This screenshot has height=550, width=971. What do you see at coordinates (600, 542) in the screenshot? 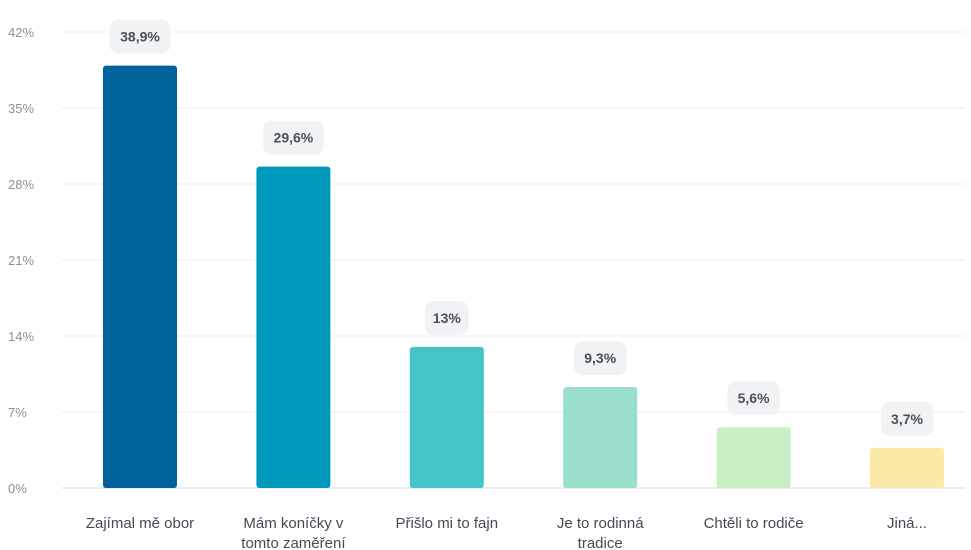
I see `category-label-line: tradice` at bounding box center [600, 542].